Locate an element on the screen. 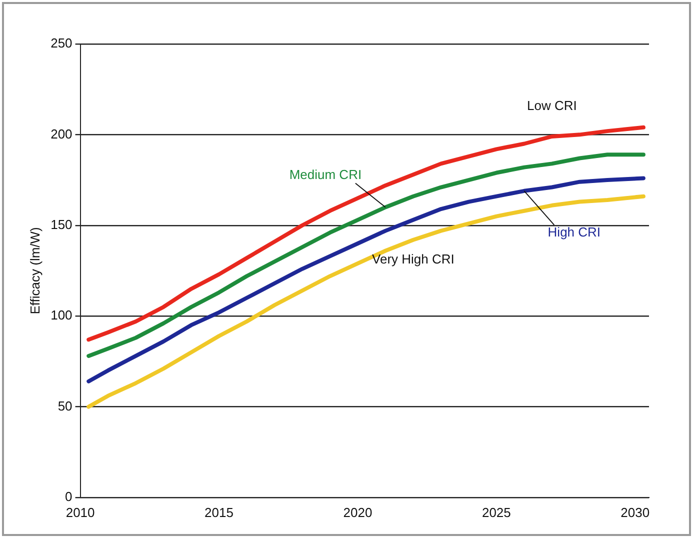 This screenshot has height=538, width=693. y-tick-label: 150 is located at coordinates (61, 224).